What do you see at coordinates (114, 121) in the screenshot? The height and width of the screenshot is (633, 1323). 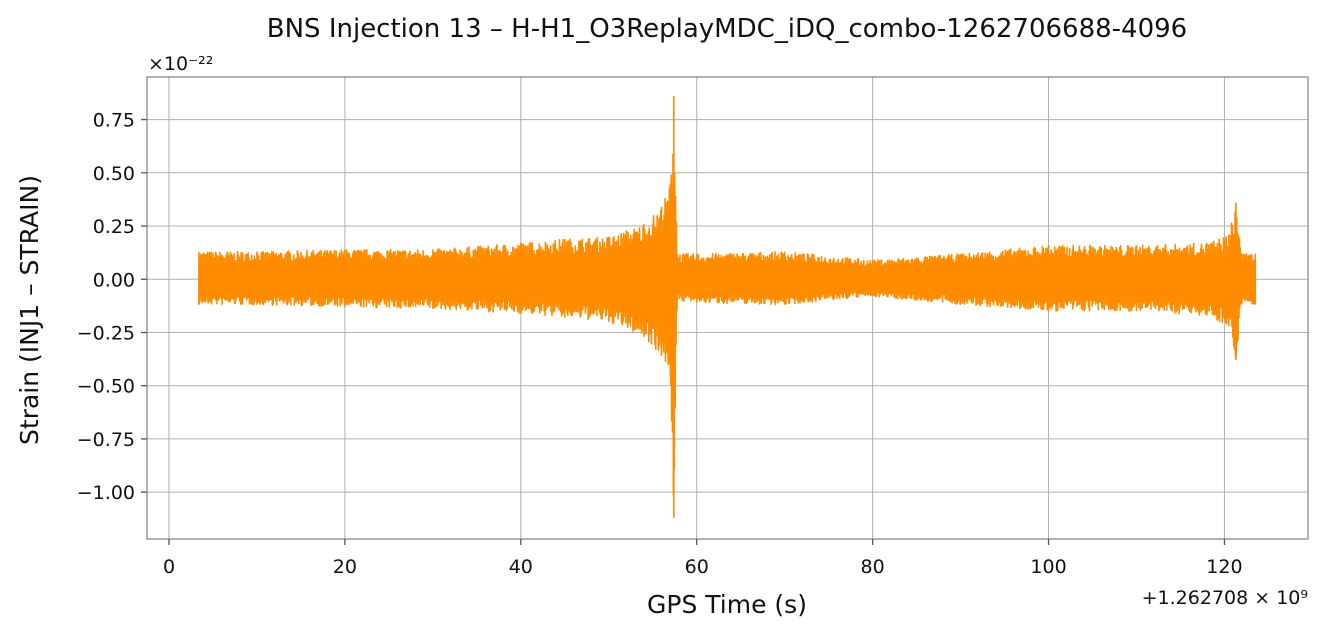 I see `y-tick-label: 0.75` at bounding box center [114, 121].